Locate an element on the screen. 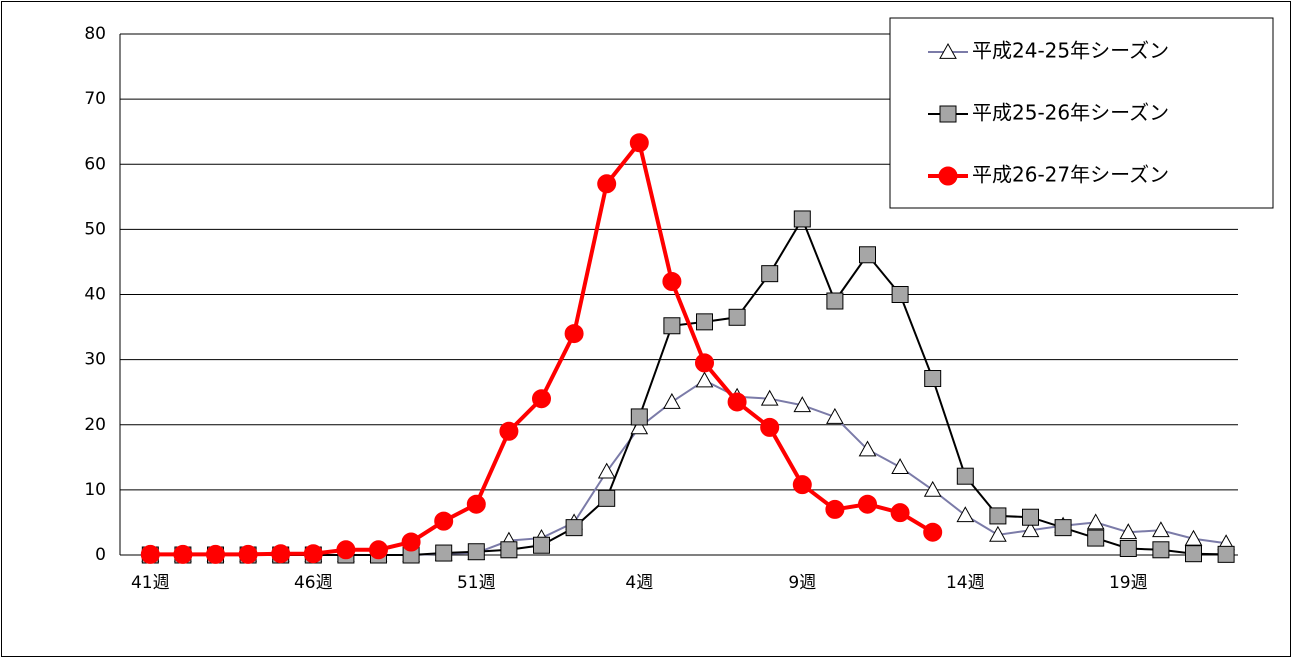 This screenshot has height=658, width=1292. legend-label: 平成24-25年シーズン is located at coordinates (1070, 51).